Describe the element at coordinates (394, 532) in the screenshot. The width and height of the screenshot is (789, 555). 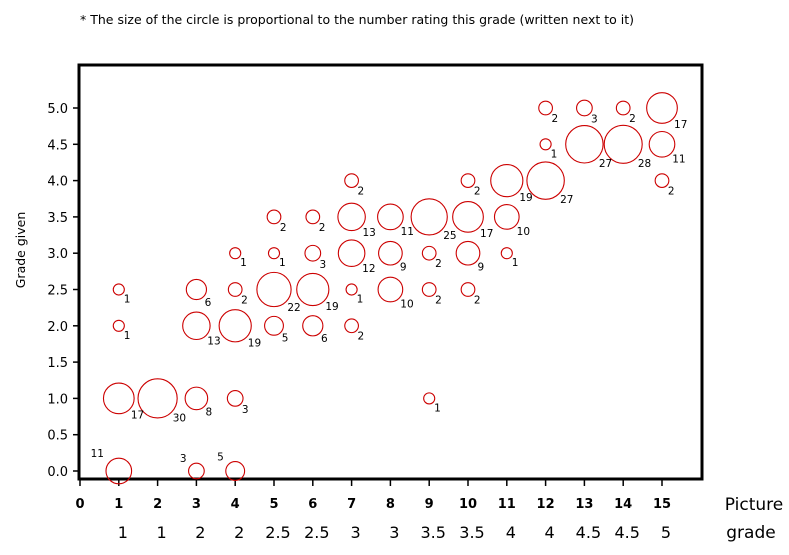
I see `picture-grade-labels: 1 1 2 2 2.5 2.5 3 3 3.5 3.5 4 4 4.5 4.5 5` at that location.